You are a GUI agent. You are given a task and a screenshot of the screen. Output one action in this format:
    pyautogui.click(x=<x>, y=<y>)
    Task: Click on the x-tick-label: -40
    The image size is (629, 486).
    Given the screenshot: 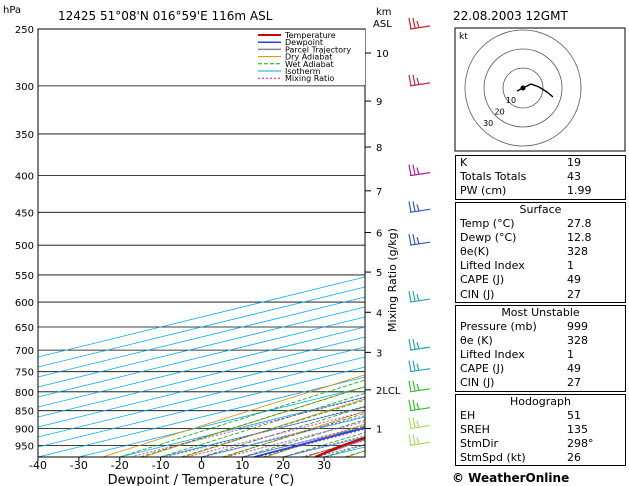 What is the action you would take?
    pyautogui.click(x=38, y=465)
    